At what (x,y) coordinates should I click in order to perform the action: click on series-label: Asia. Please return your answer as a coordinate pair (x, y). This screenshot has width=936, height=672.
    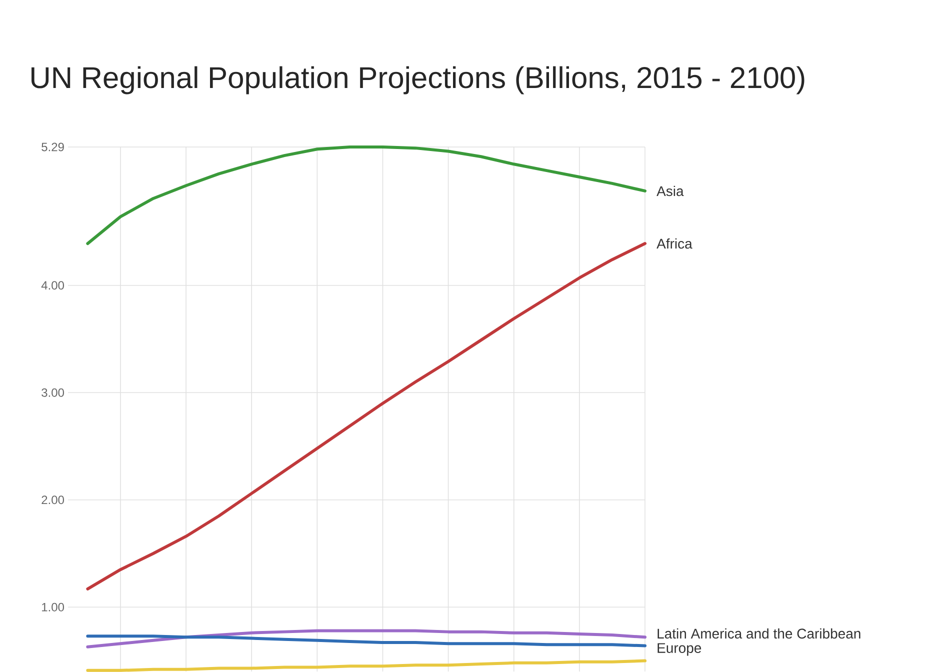
    Looking at the image, I should click on (670, 191).